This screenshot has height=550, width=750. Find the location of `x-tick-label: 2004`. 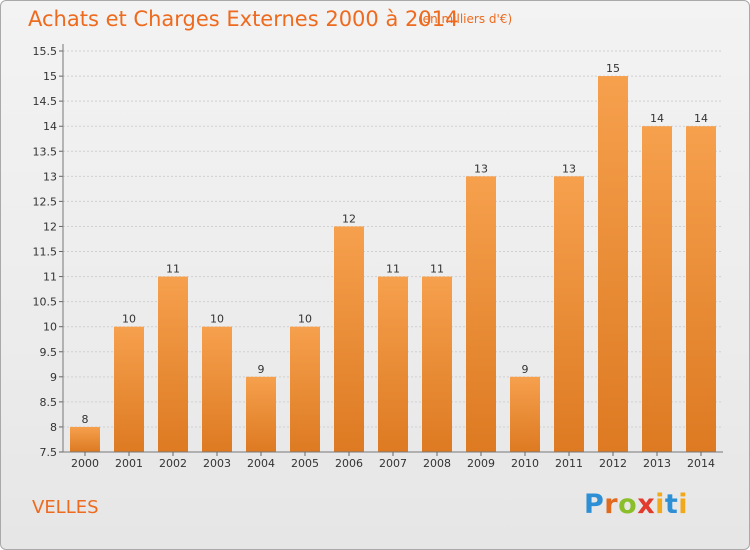

x-tick-label: 2004 is located at coordinates (261, 463).